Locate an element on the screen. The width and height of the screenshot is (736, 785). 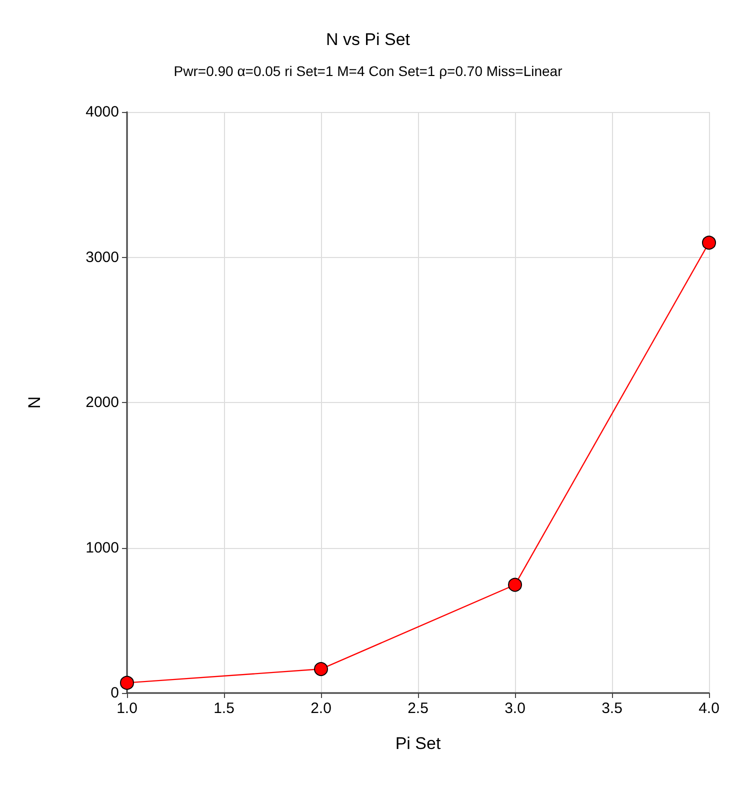
x-tick-label: 3.5 is located at coordinates (612, 708).